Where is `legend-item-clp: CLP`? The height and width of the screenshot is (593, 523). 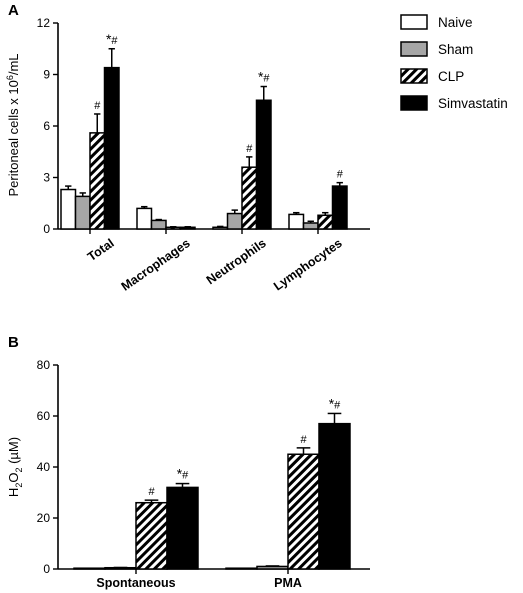 legend-item-clp: CLP is located at coordinates (432, 76).